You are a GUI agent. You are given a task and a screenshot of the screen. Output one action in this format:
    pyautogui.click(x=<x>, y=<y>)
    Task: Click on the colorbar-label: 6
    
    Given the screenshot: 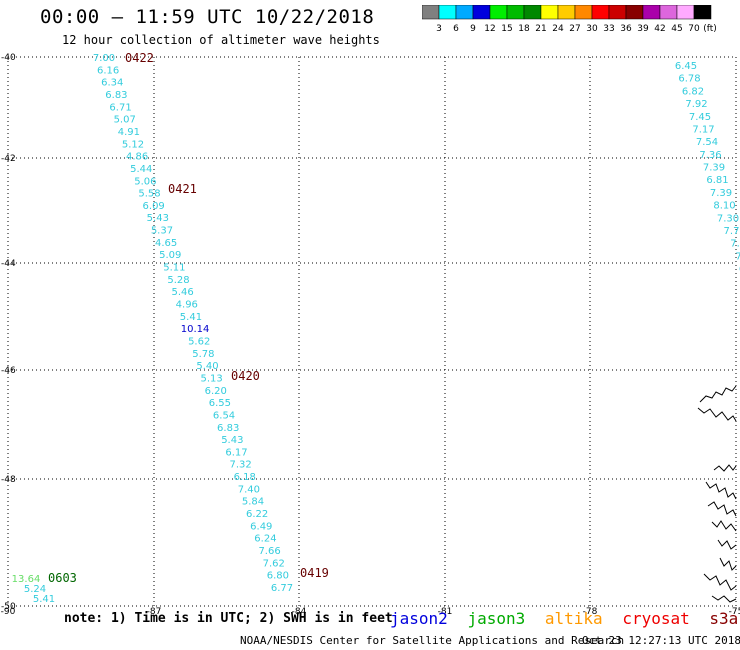 What is the action you would take?
    pyautogui.click(x=456, y=29)
    